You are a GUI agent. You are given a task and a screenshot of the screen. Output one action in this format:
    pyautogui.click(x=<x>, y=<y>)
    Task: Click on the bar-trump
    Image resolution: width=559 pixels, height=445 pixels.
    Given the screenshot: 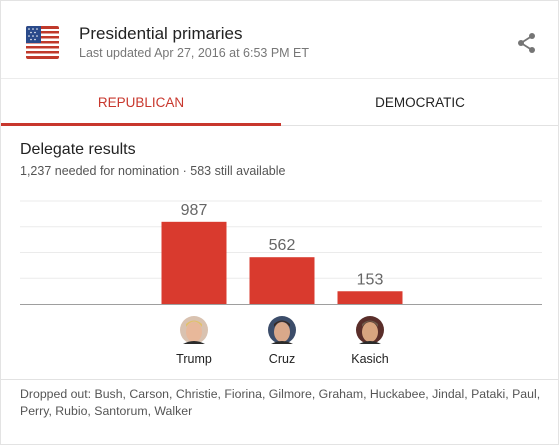 What is the action you would take?
    pyautogui.click(x=194, y=262)
    